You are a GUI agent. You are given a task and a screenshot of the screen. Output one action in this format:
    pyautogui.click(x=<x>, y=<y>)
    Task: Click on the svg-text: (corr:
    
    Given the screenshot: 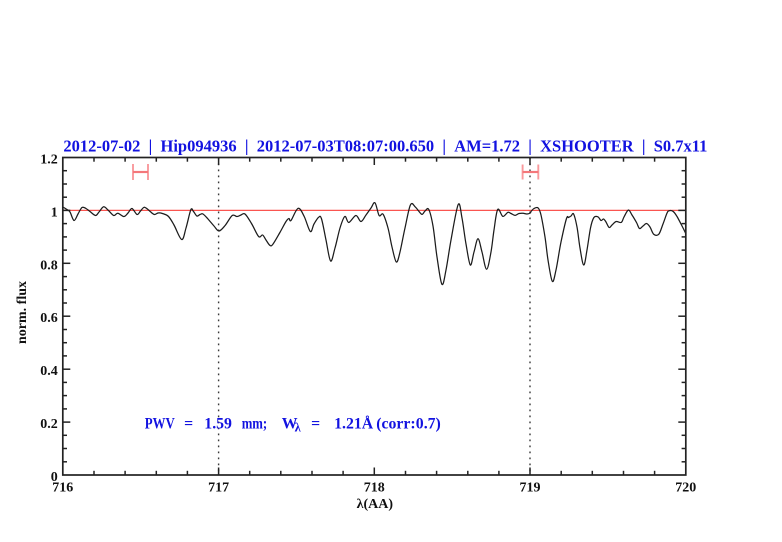 What is the action you would take?
    pyautogui.click(x=395, y=424)
    